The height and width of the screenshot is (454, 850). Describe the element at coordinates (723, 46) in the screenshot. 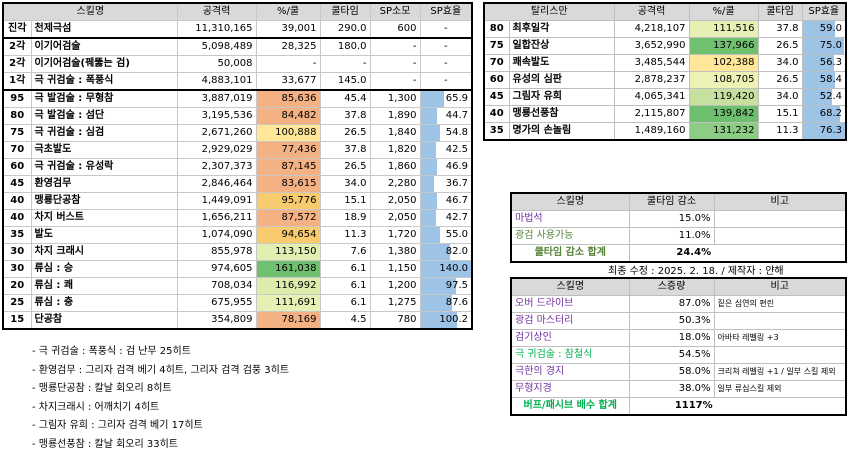

I see `pct-cool-value: 137,966` at that location.